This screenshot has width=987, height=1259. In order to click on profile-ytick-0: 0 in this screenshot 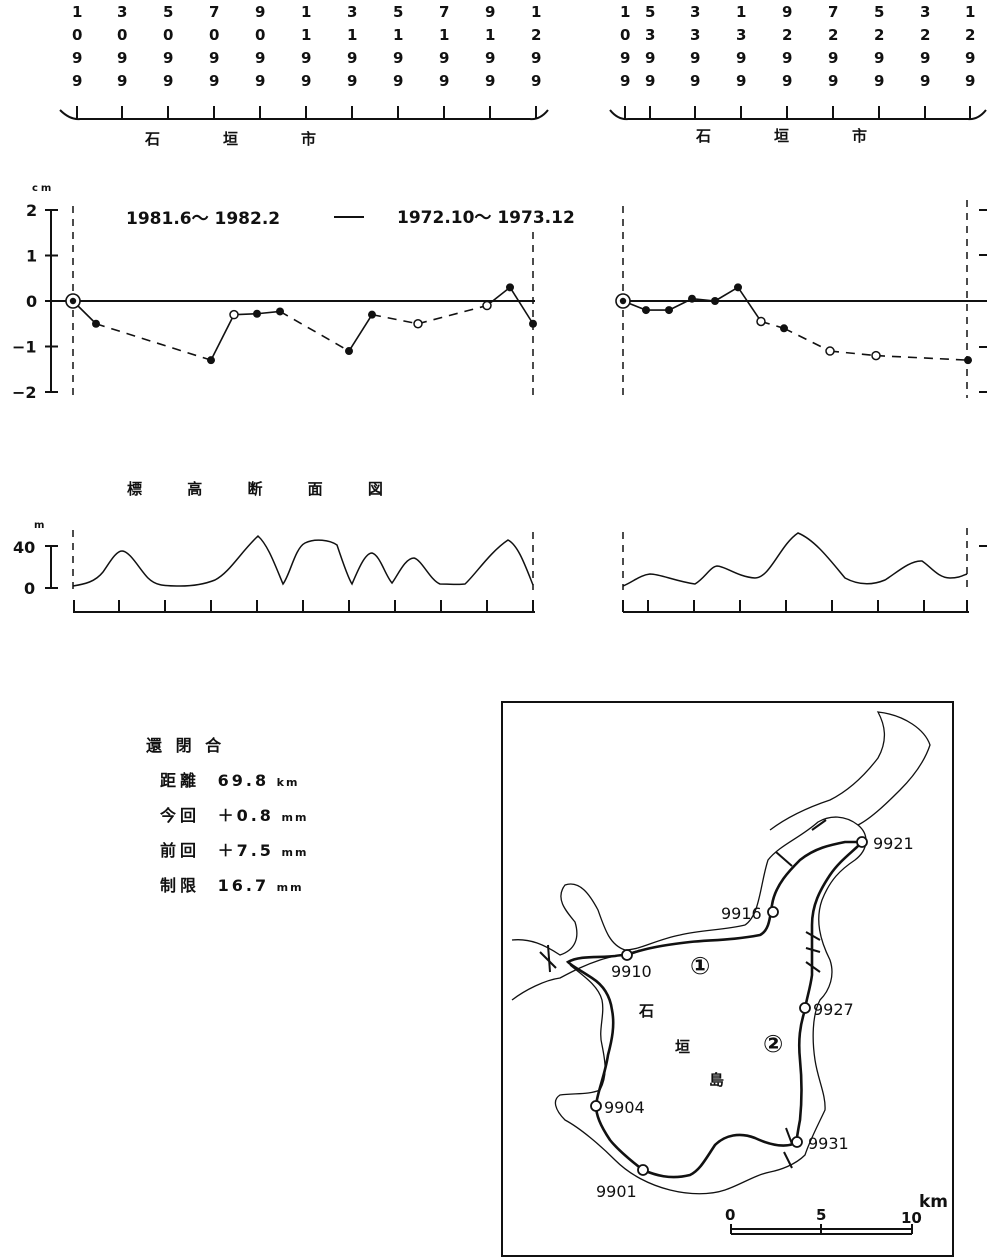, I will do `click(29, 588)`.